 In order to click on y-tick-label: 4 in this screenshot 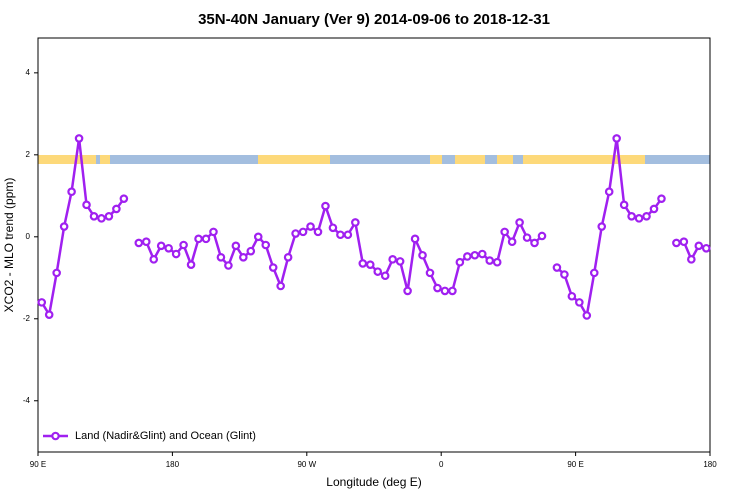, I will do `click(28, 72)`.